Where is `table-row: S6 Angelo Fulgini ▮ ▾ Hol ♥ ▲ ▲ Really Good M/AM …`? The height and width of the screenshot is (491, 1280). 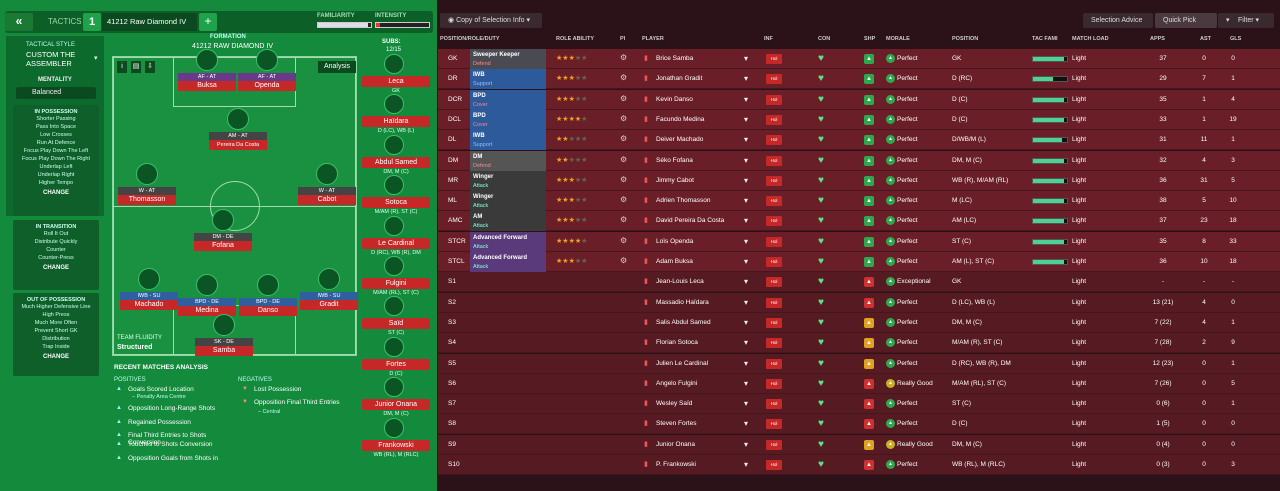
table-row: S6 Angelo Fulgini ▮ ▾ Hol ♥ ▲ ▲ Really Good M/AM … is located at coordinates (859, 383).